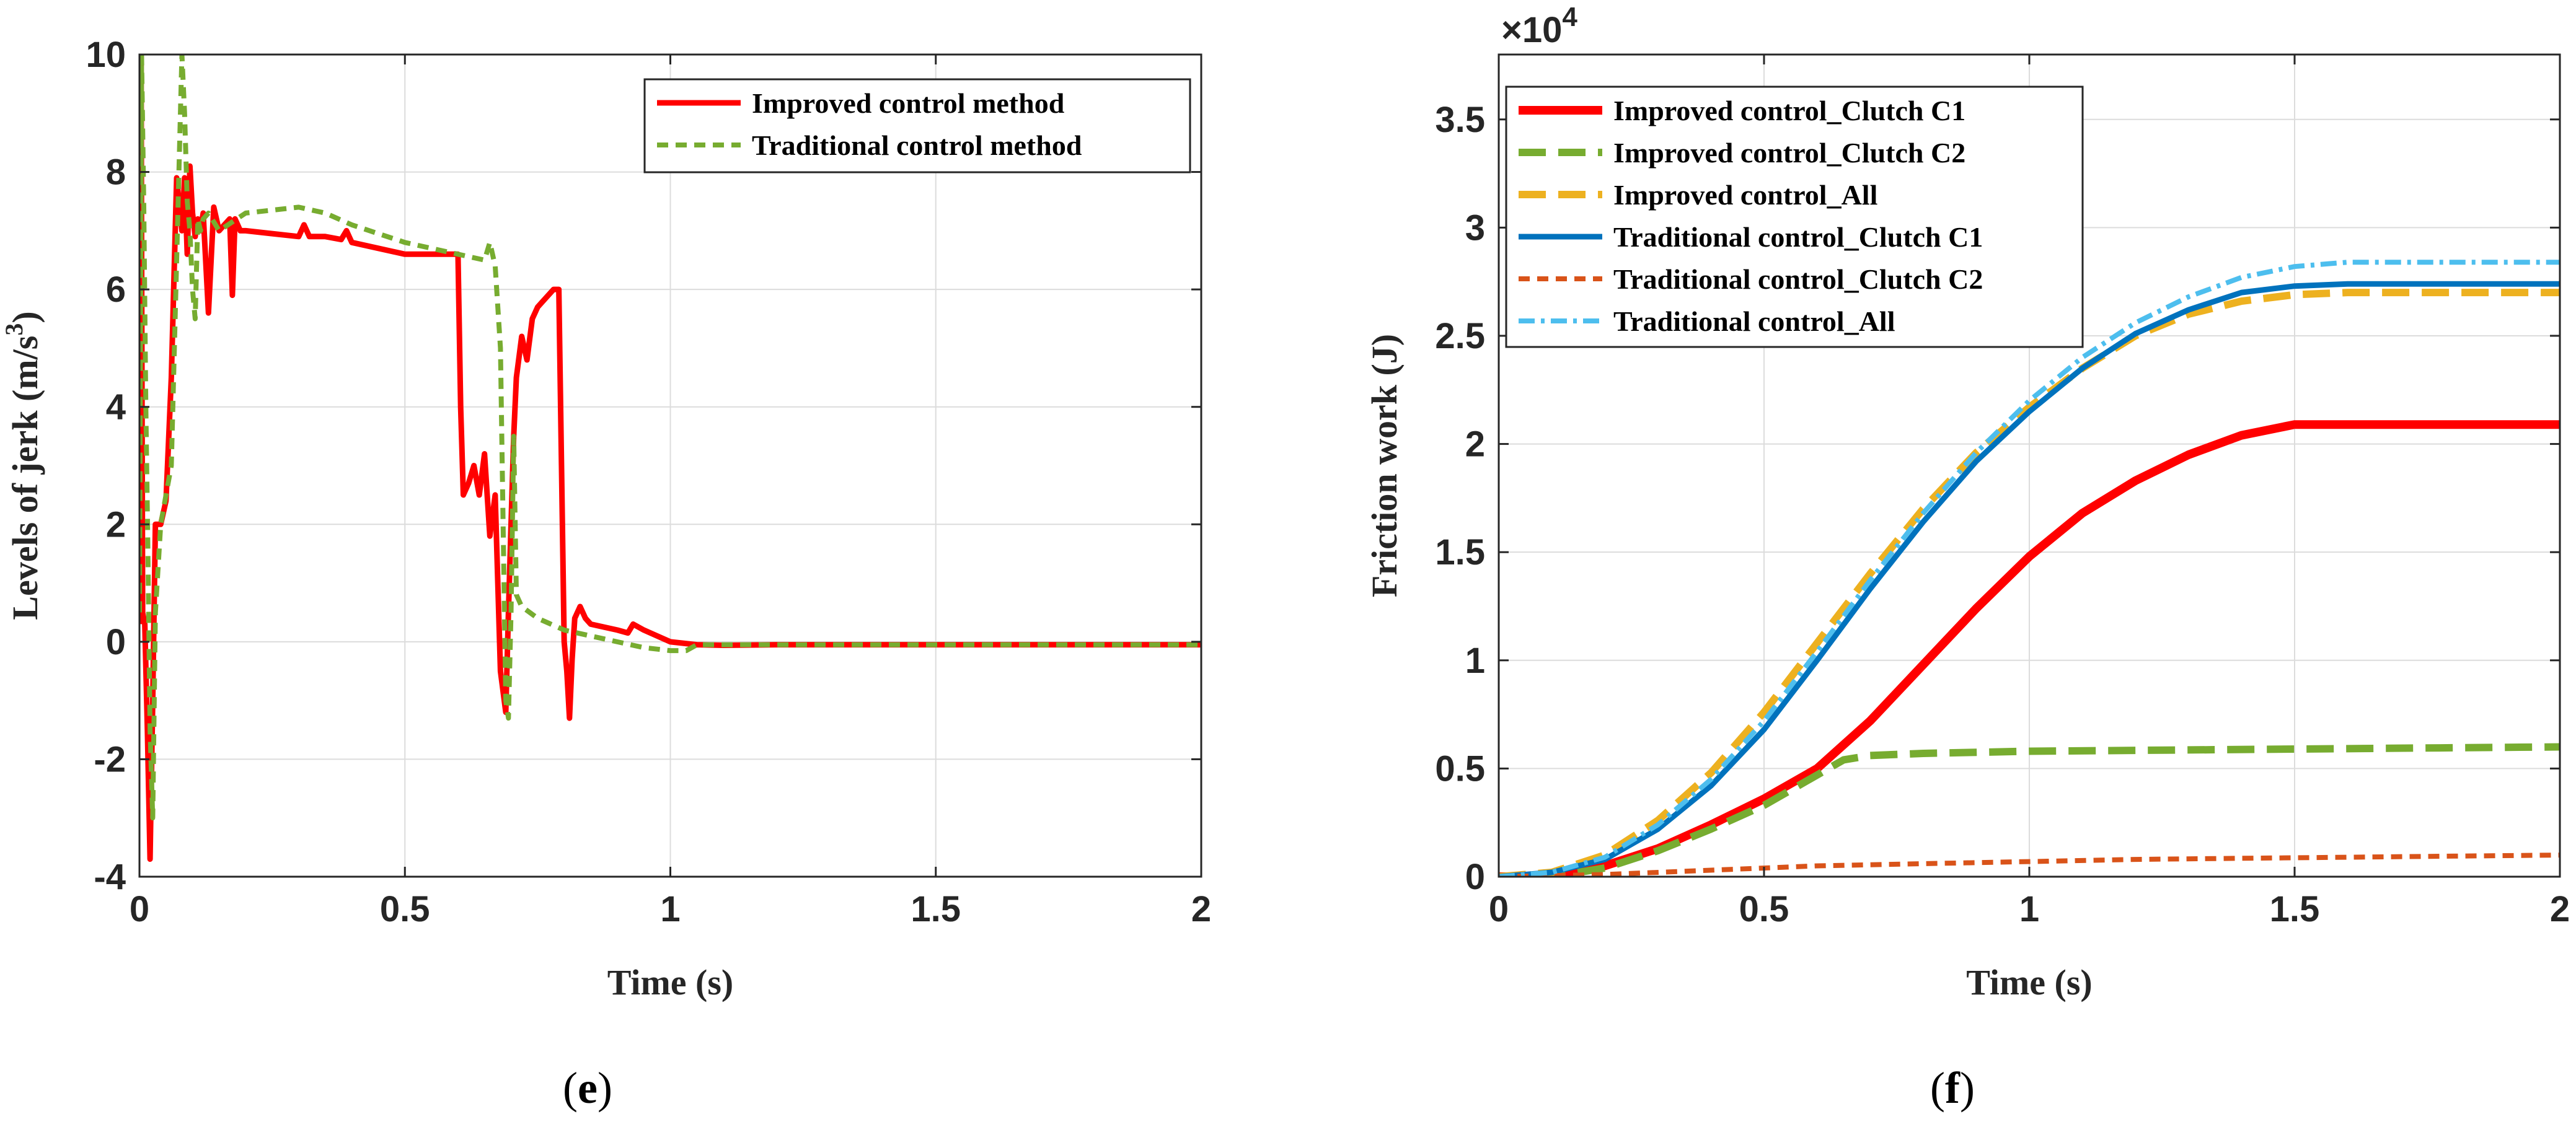 Image resolution: width=2576 pixels, height=1127 pixels. What do you see at coordinates (116, 290) in the screenshot?
I see `chart-e-y-tick-label: 6` at bounding box center [116, 290].